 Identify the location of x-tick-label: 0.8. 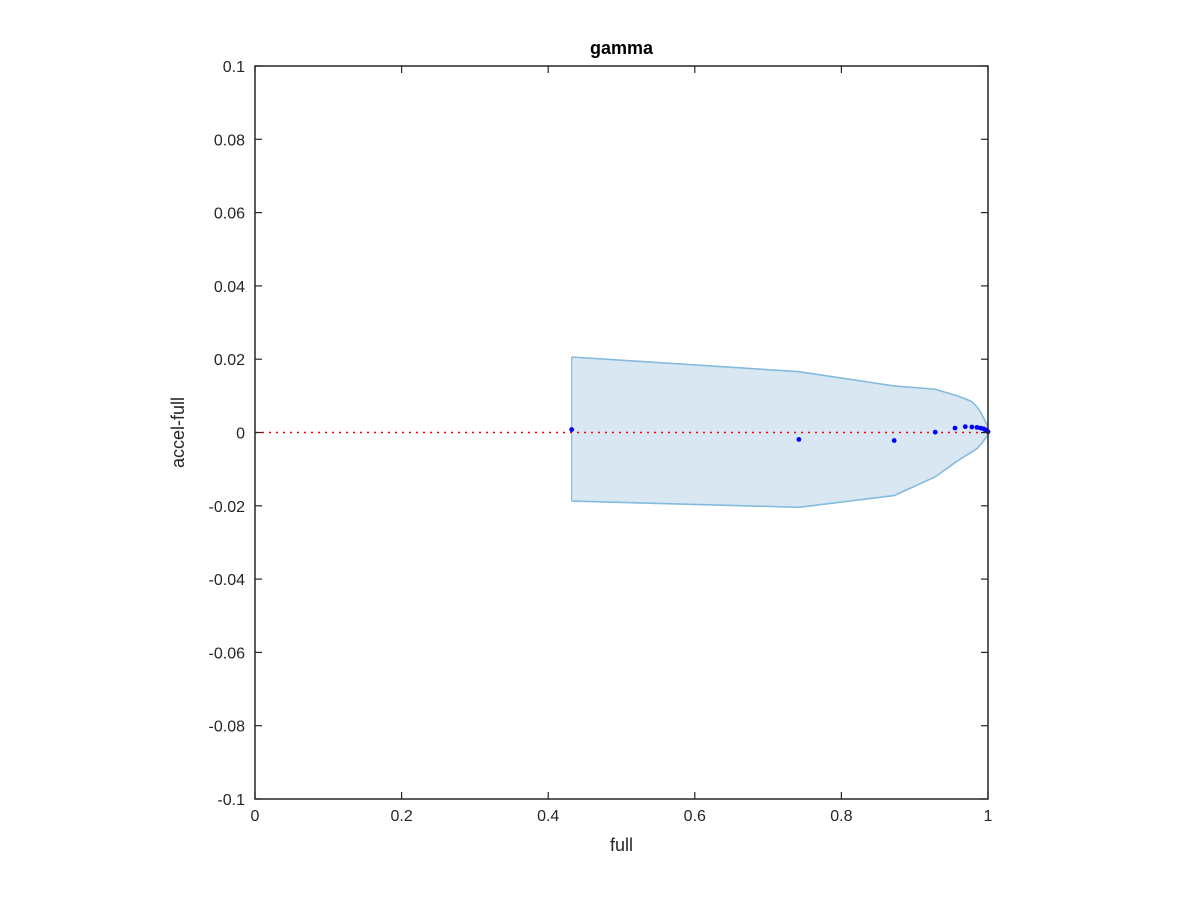
(841, 816).